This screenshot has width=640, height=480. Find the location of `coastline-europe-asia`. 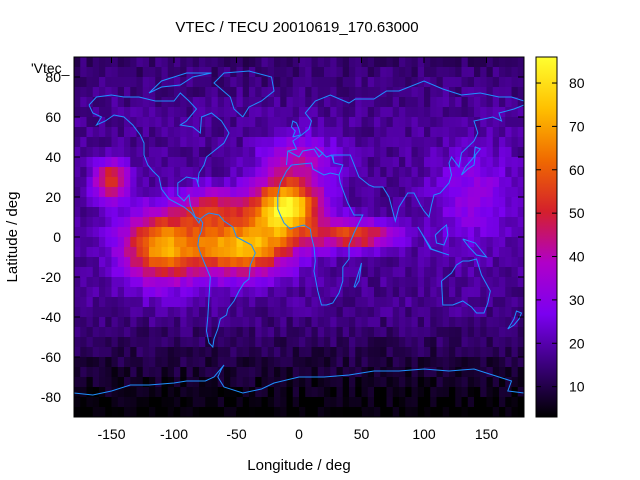

coastline-europe-asia is located at coordinates (405, 123).